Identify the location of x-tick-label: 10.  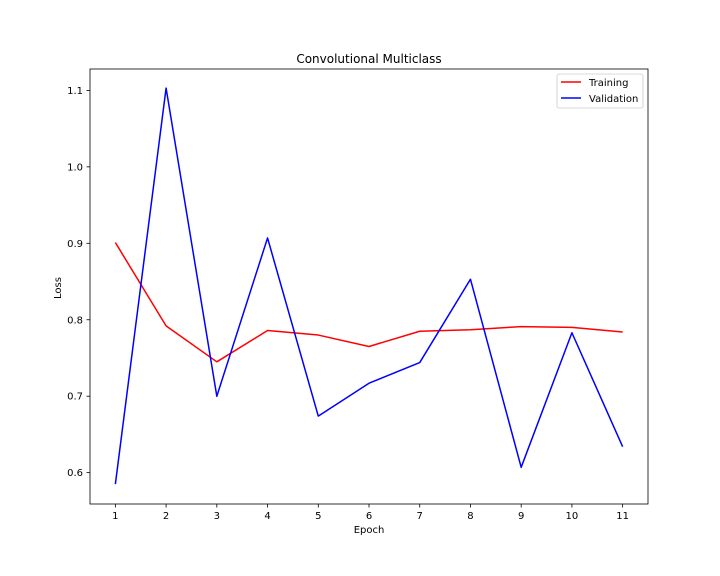
(572, 516).